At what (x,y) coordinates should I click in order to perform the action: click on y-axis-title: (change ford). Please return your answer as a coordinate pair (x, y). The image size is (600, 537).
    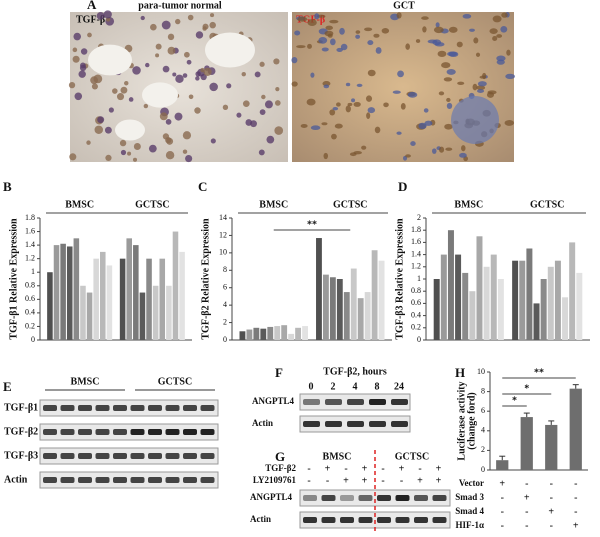
    Looking at the image, I should click on (471, 421).